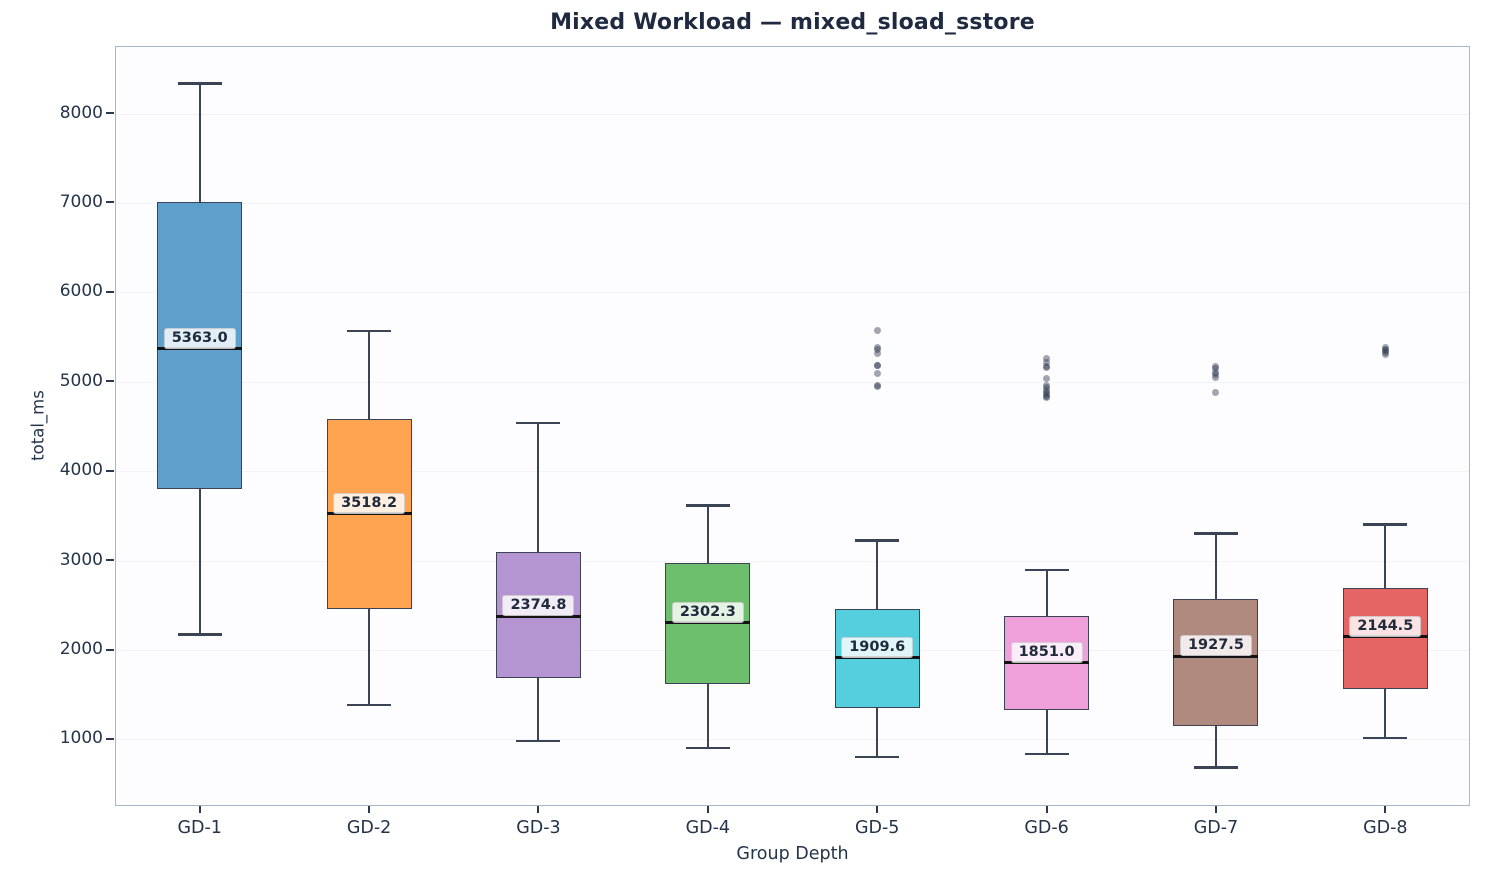  I want to click on median-value-label: 3518.2, so click(369, 503).